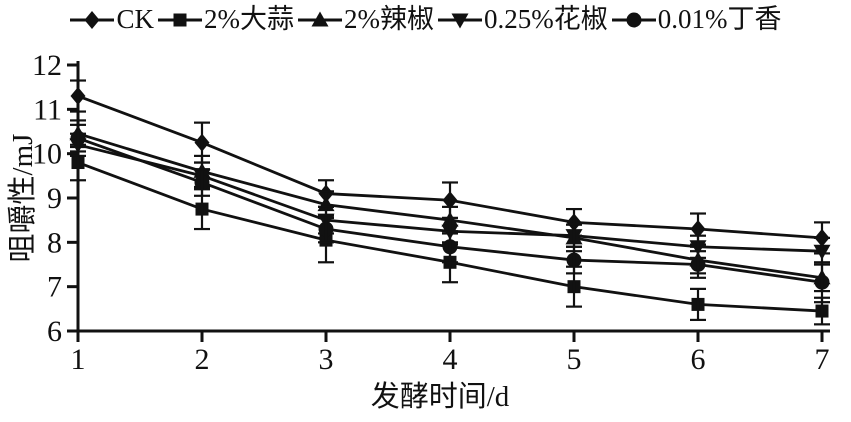  Describe the element at coordinates (47, 154) in the screenshot. I see `y-tick-label: 10` at that location.